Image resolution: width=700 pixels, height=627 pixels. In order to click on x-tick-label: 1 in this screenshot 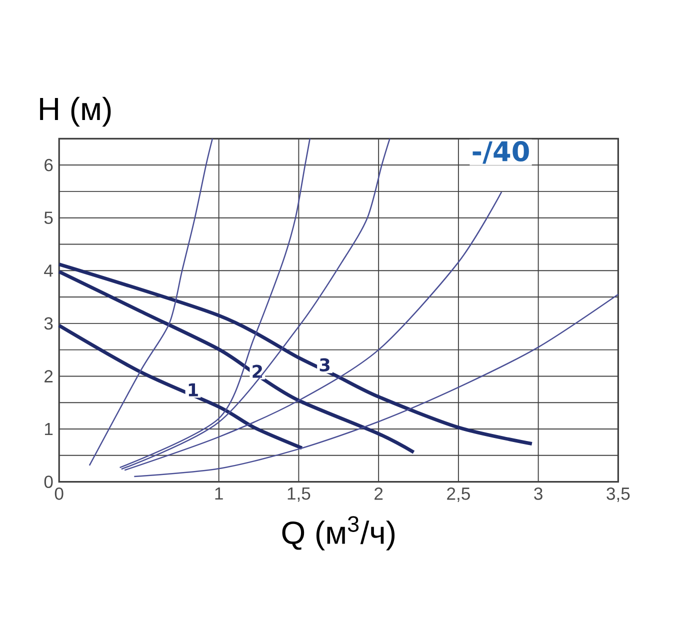, I will do `click(219, 493)`.